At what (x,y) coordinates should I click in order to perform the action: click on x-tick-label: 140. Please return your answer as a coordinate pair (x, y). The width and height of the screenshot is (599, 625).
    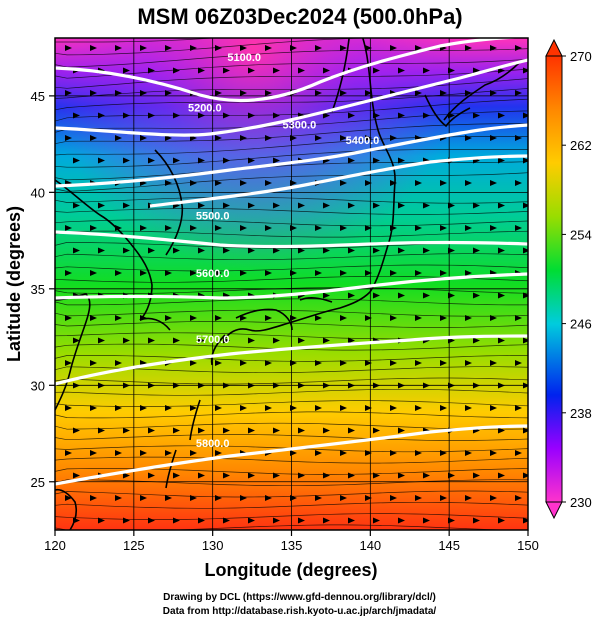
    Looking at the image, I should click on (370, 545).